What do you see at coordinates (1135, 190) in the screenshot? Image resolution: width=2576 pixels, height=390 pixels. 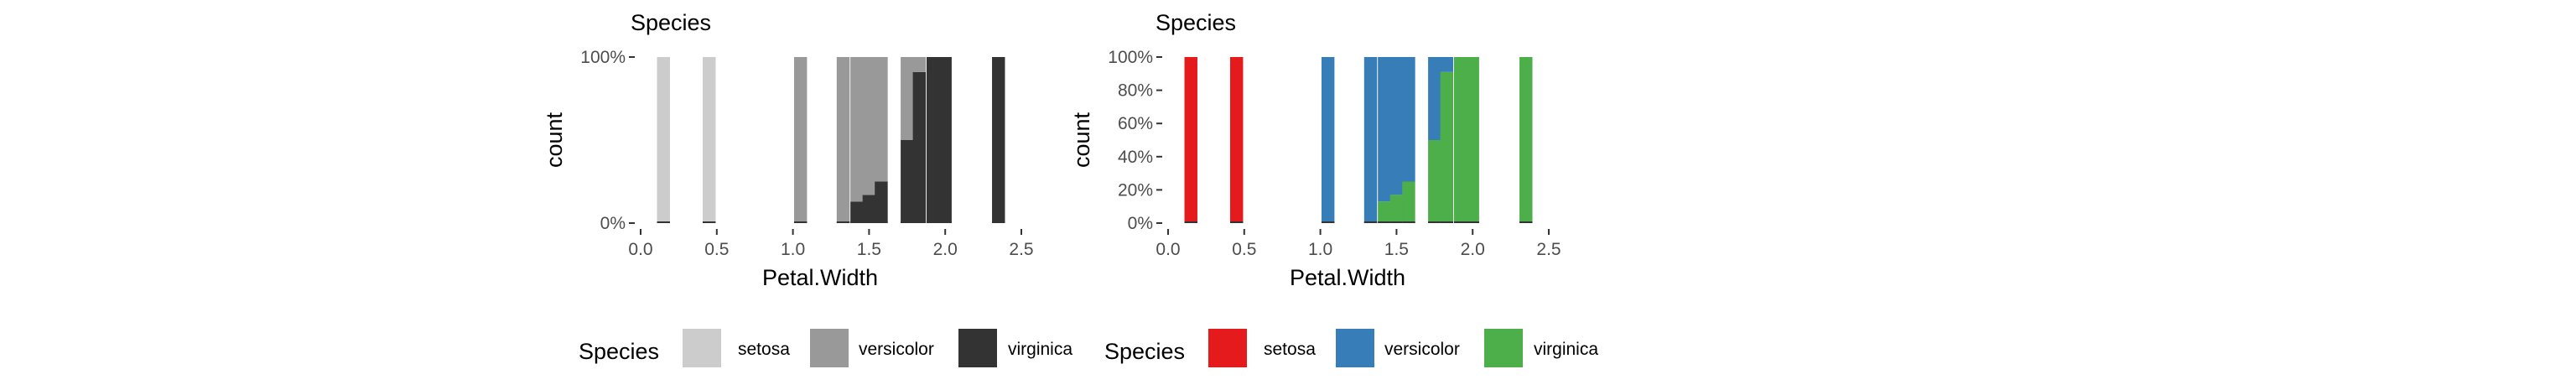 I see `y-tick-label: 20%` at bounding box center [1135, 190].